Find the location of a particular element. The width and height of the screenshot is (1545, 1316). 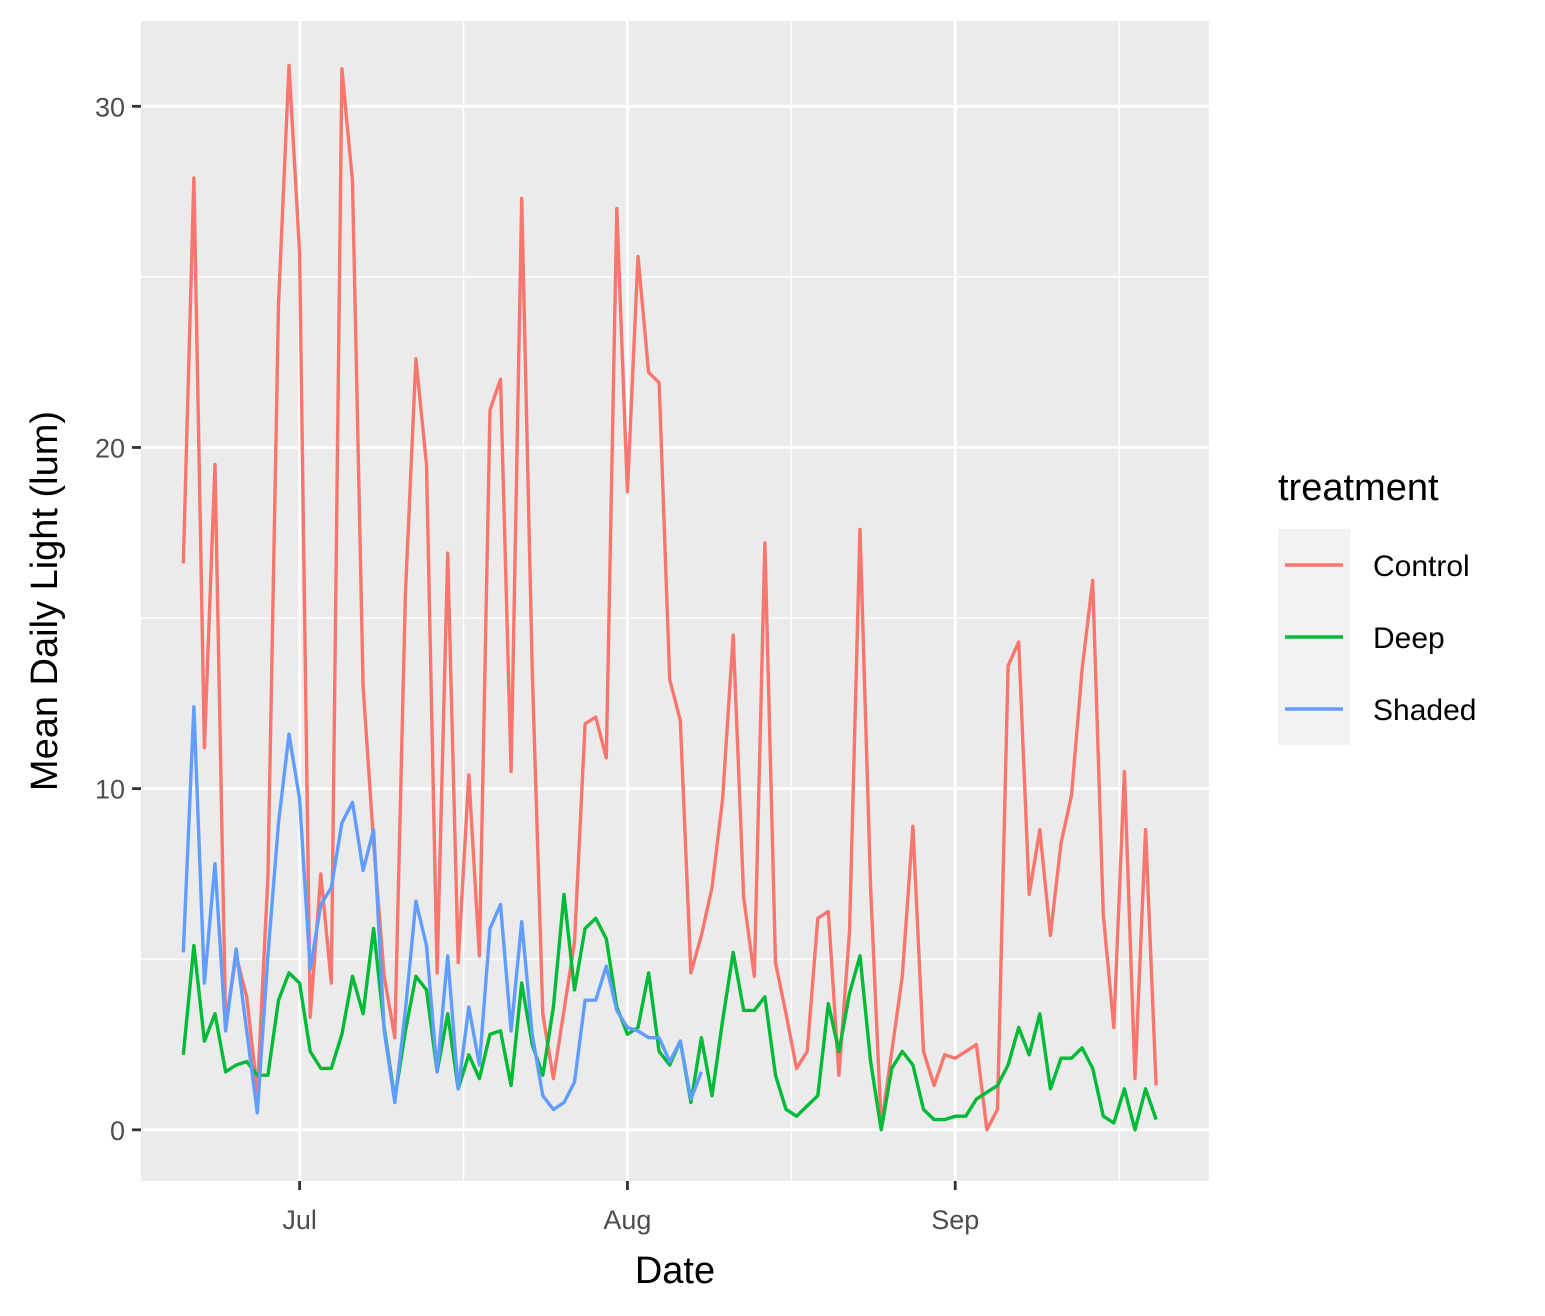

legend-label-deep: Deep is located at coordinates (1409, 638).